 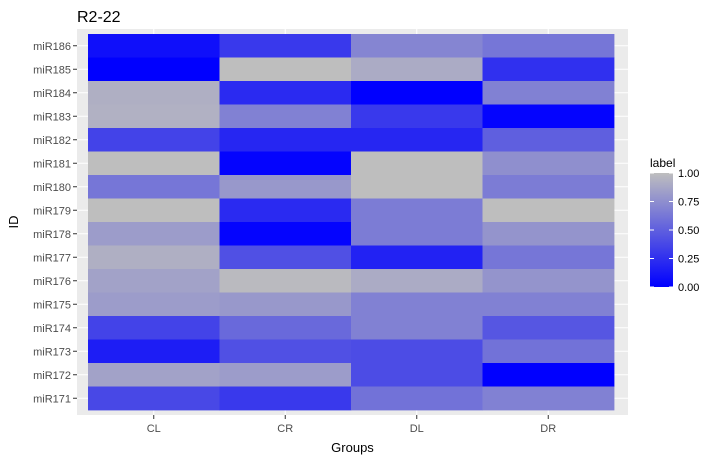 What do you see at coordinates (99, 17) in the screenshot?
I see `chart-title: R2-22` at bounding box center [99, 17].